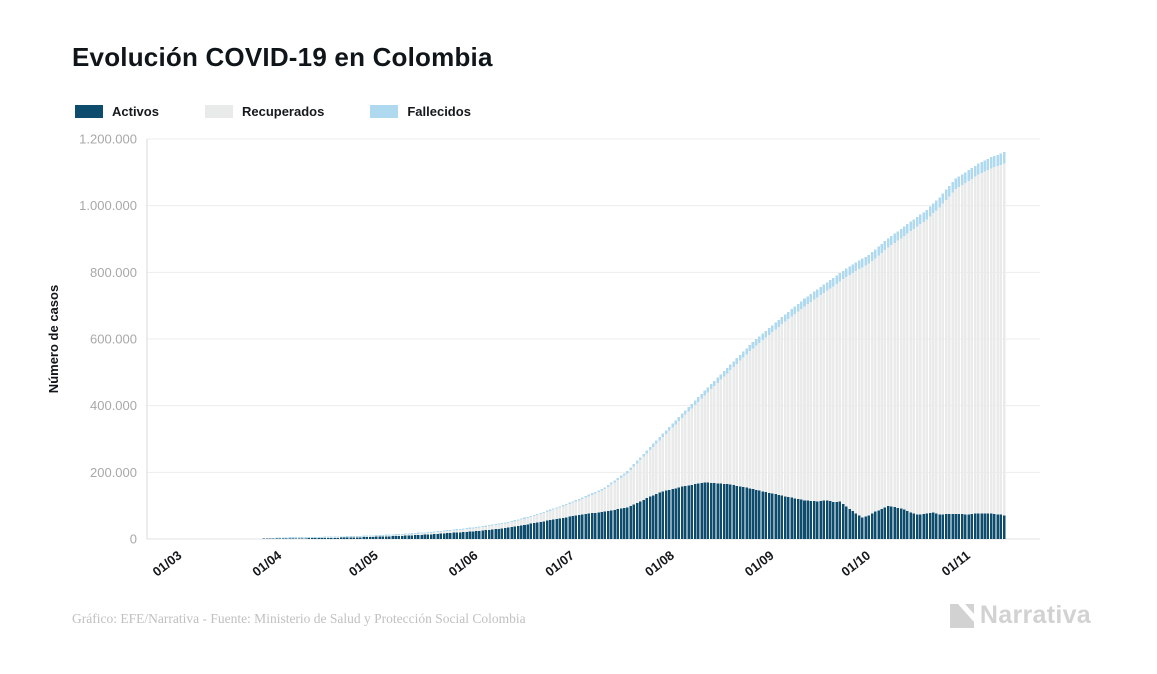 The height and width of the screenshot is (674, 1157). What do you see at coordinates (218, 111) in the screenshot?
I see `legend-swatch-recuperados` at bounding box center [218, 111].